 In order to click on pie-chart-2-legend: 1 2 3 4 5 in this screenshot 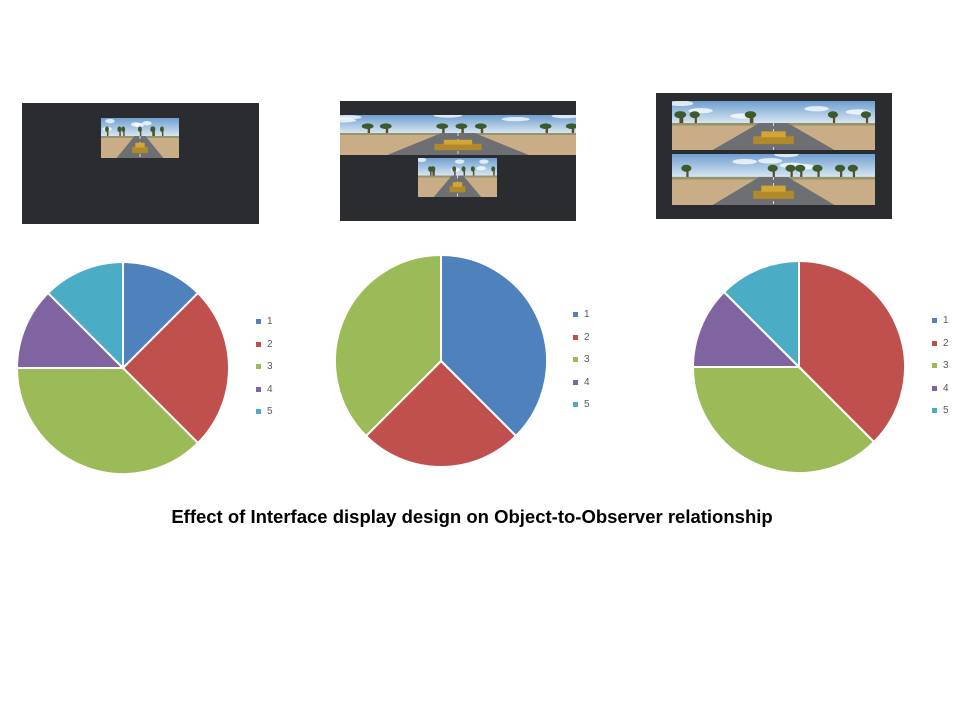, I will do `click(593, 364)`.